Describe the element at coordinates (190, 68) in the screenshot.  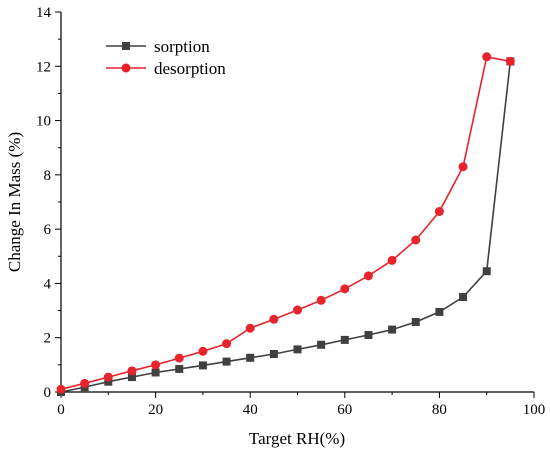
I see `legend-label: desorption` at that location.